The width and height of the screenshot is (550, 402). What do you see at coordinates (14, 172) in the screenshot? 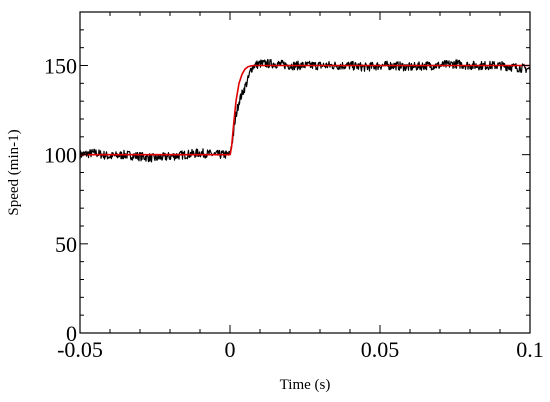
I see `y-axis-label: Speed (min-1)` at bounding box center [14, 172].